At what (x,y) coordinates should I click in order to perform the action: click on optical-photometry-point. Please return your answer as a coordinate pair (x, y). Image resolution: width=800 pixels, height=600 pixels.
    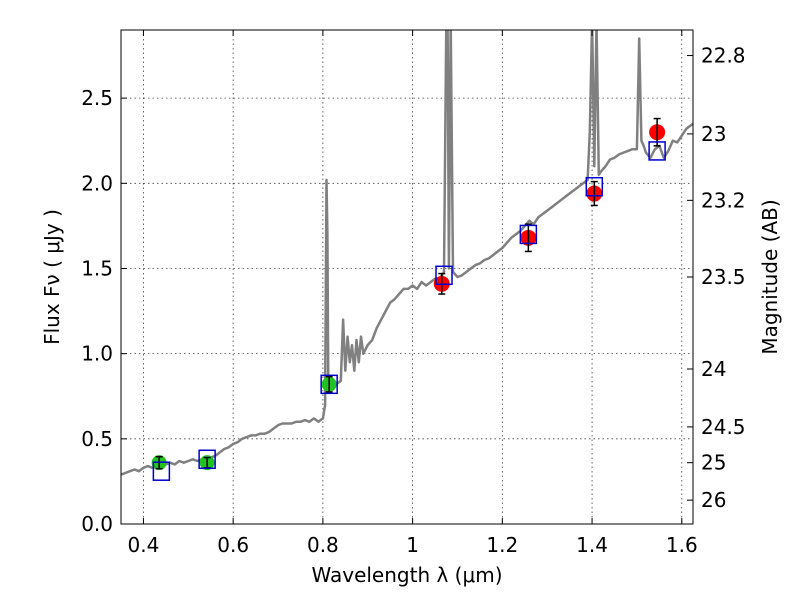
    Looking at the image, I should click on (329, 384).